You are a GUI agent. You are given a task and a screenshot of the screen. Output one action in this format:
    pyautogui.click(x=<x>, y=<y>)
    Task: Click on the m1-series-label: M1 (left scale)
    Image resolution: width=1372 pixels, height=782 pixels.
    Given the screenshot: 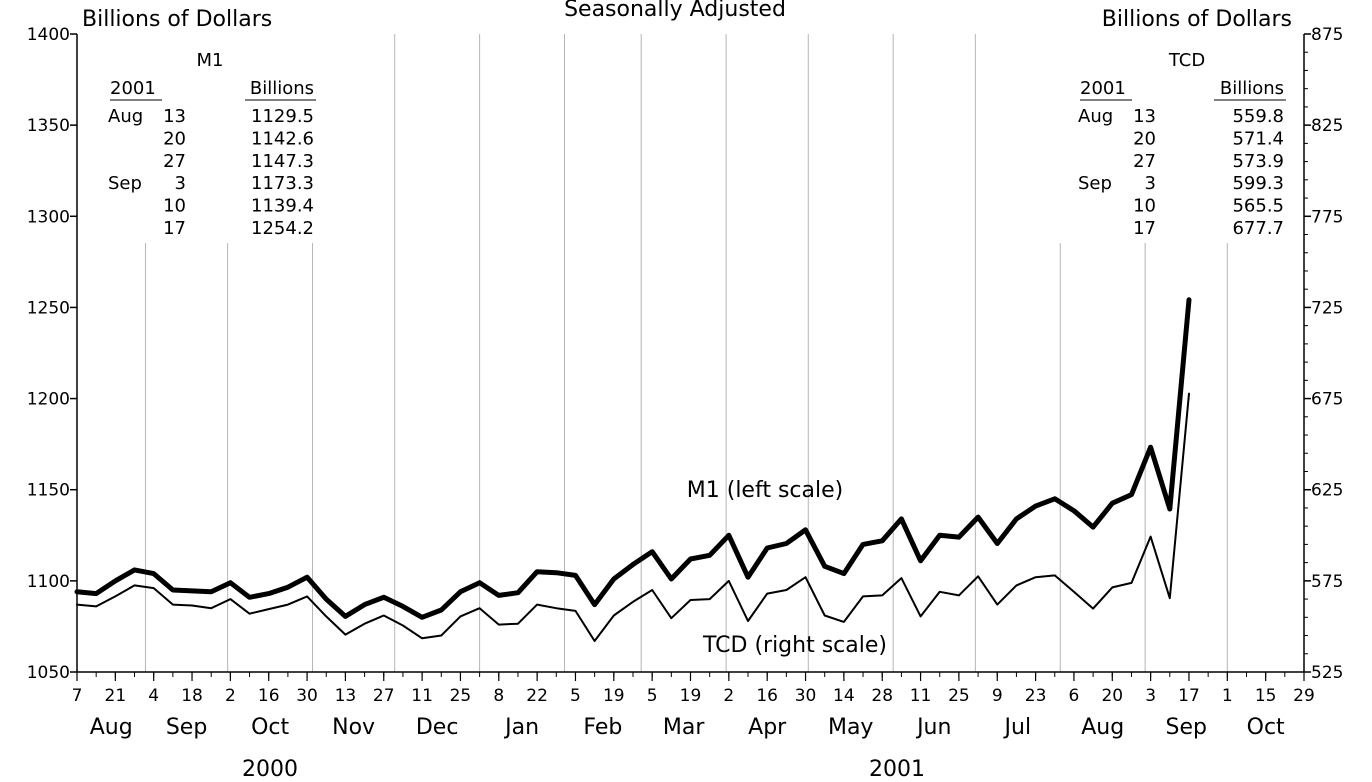 What is the action you would take?
    pyautogui.click(x=765, y=490)
    